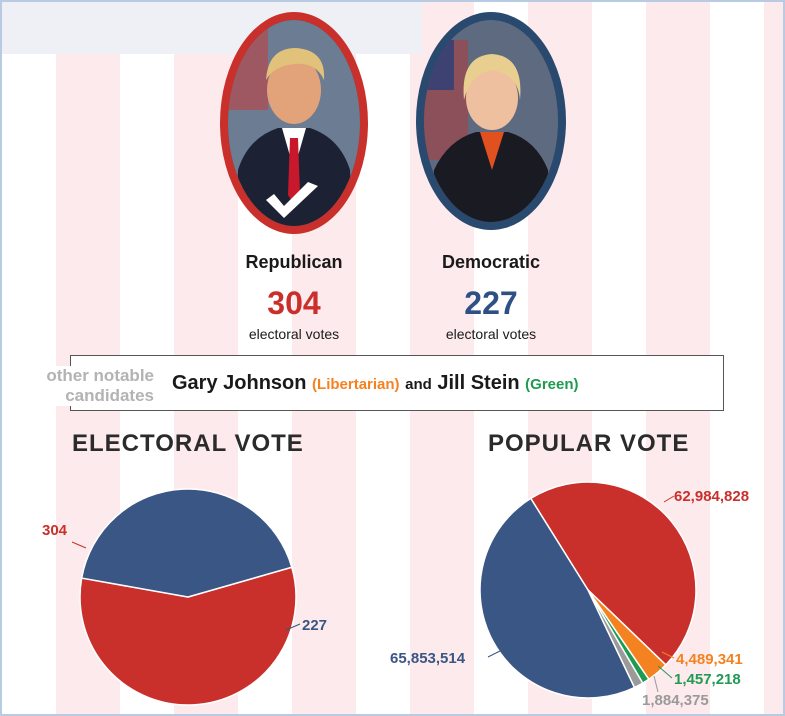  What do you see at coordinates (552, 384) in the screenshot?
I see `green-party: (Green)` at bounding box center [552, 384].